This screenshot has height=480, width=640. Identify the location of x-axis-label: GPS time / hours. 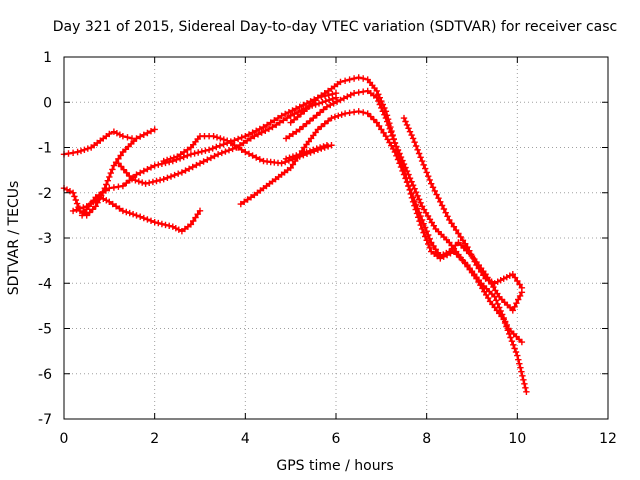
(334, 466).